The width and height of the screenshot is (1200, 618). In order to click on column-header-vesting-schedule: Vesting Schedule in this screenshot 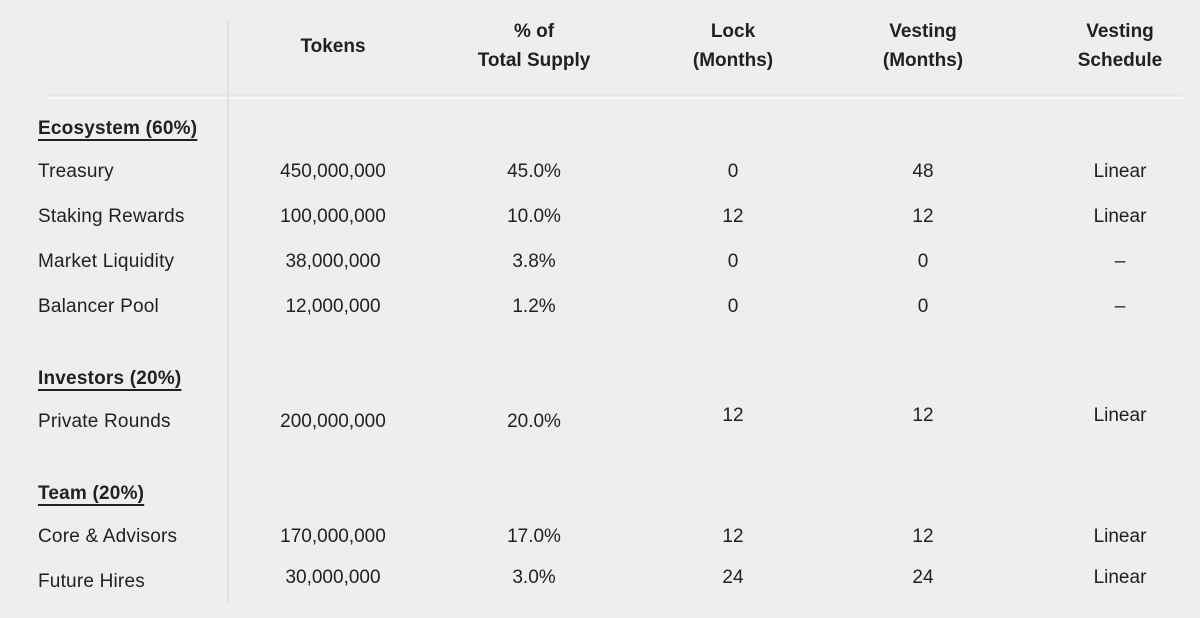, I will do `click(1120, 46)`.